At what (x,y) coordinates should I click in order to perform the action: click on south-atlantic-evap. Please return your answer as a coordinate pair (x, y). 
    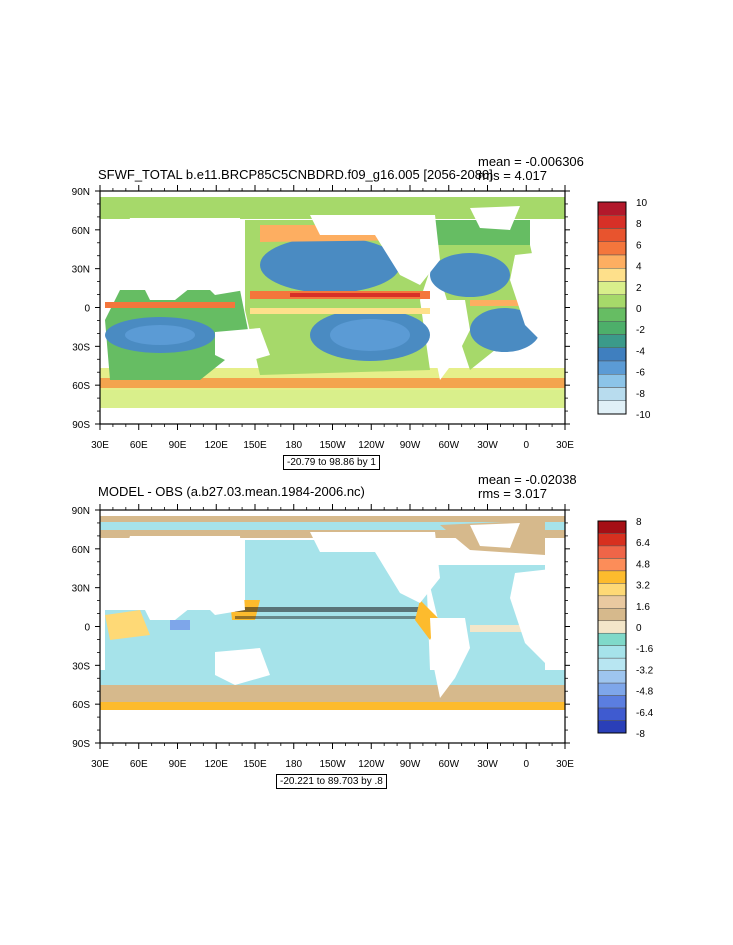
    Looking at the image, I should click on (505, 330).